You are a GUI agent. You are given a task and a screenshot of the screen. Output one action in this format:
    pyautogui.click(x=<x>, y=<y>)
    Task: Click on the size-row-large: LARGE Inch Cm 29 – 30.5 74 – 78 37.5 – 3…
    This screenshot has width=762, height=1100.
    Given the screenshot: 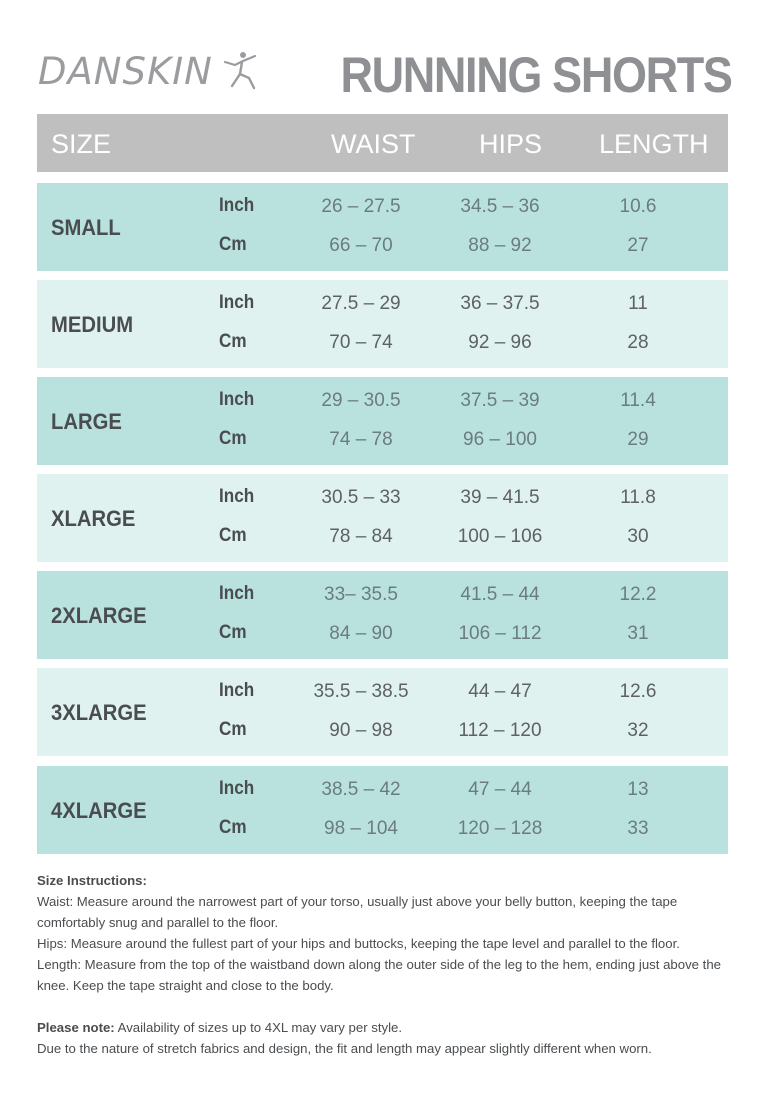 What is the action you would take?
    pyautogui.click(x=382, y=421)
    